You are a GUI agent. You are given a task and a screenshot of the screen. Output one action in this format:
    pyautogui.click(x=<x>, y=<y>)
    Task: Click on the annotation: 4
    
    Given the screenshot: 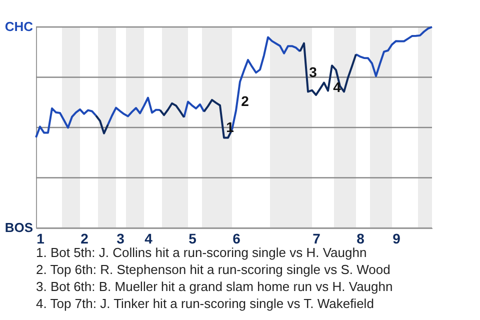 What is the action you would take?
    pyautogui.click(x=337, y=87)
    